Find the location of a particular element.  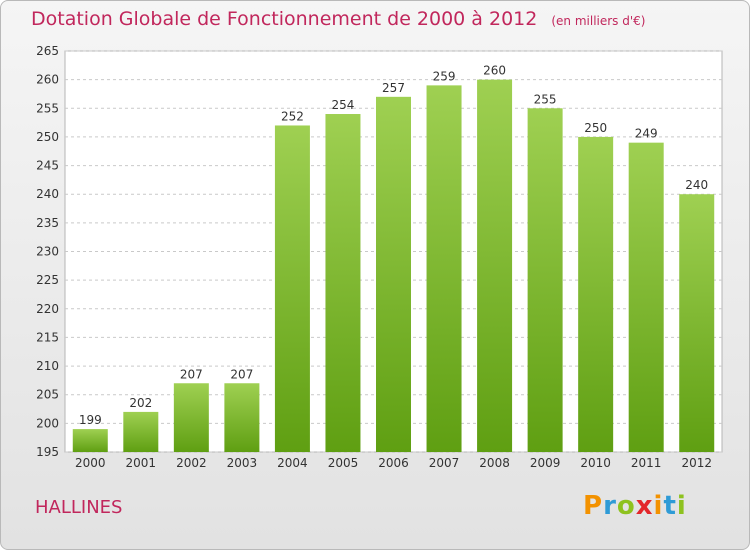

x-tick-label: 2003 is located at coordinates (242, 463).